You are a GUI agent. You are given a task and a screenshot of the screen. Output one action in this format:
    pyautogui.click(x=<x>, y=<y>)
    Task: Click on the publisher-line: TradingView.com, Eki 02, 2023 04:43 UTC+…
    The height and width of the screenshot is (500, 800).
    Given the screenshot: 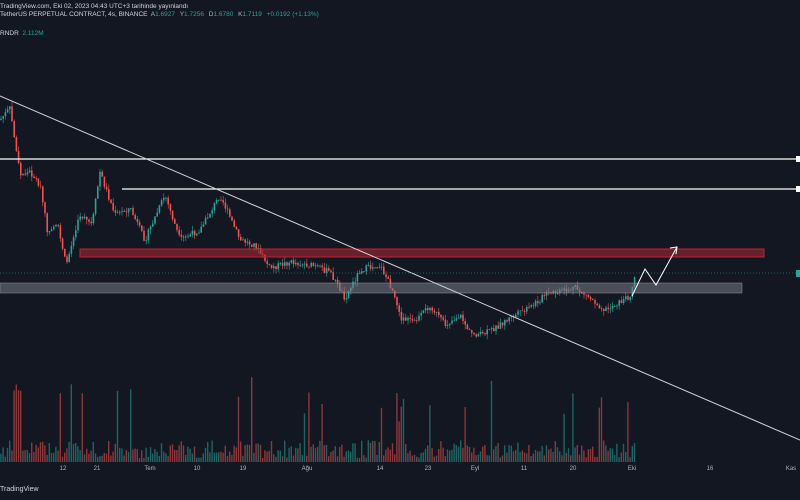 What is the action you would take?
    pyautogui.click(x=94, y=6)
    